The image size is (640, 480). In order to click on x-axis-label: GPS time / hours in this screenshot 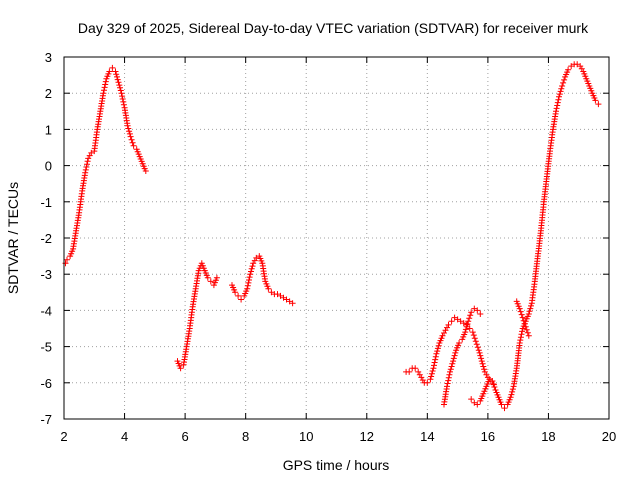, I will do `click(336, 465)`.